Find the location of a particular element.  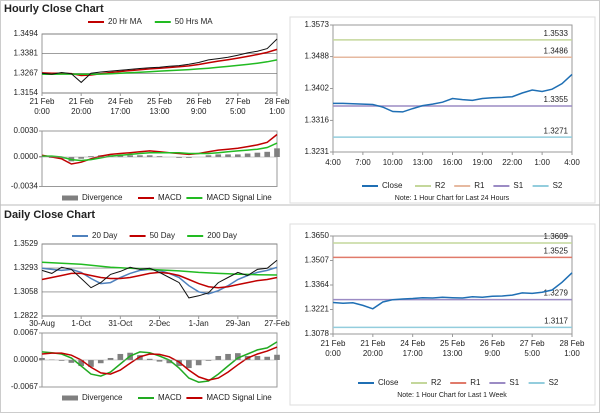

legend-label: 20 Hr MA is located at coordinates (125, 21).